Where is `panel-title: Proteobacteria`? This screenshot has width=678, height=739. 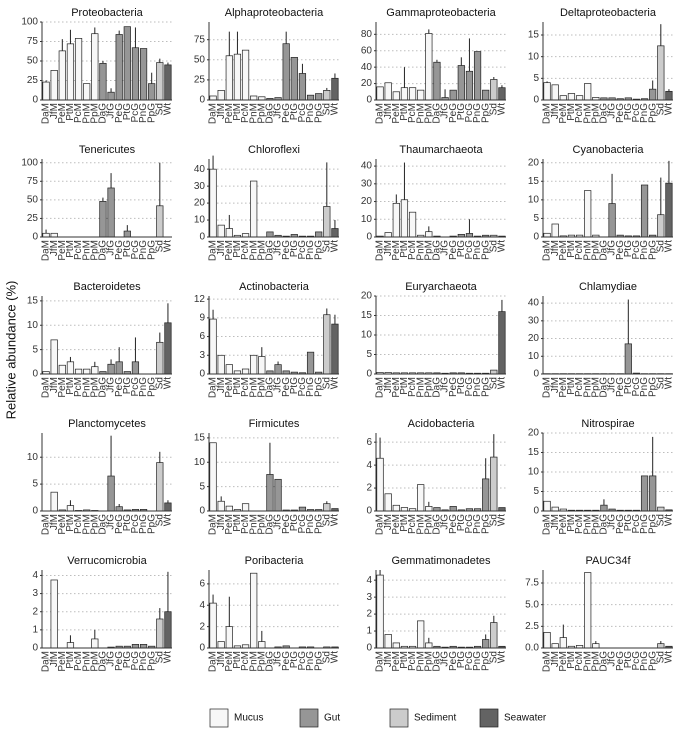 panel-title: Proteobacteria is located at coordinates (107, 13).